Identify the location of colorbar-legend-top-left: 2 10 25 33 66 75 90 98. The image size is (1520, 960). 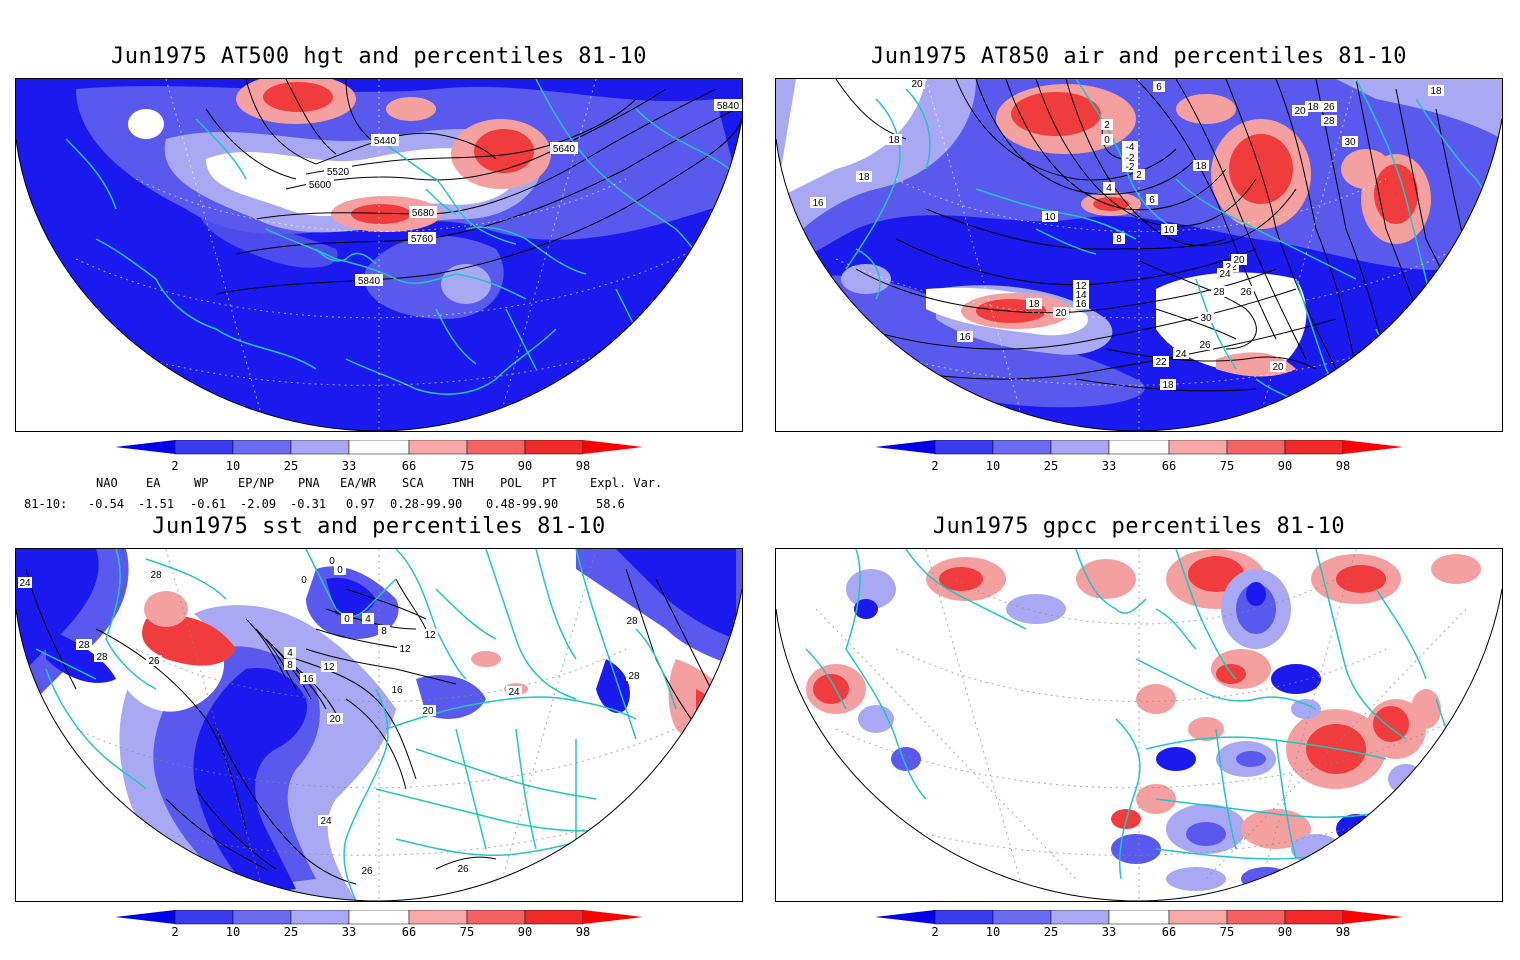
(395, 465).